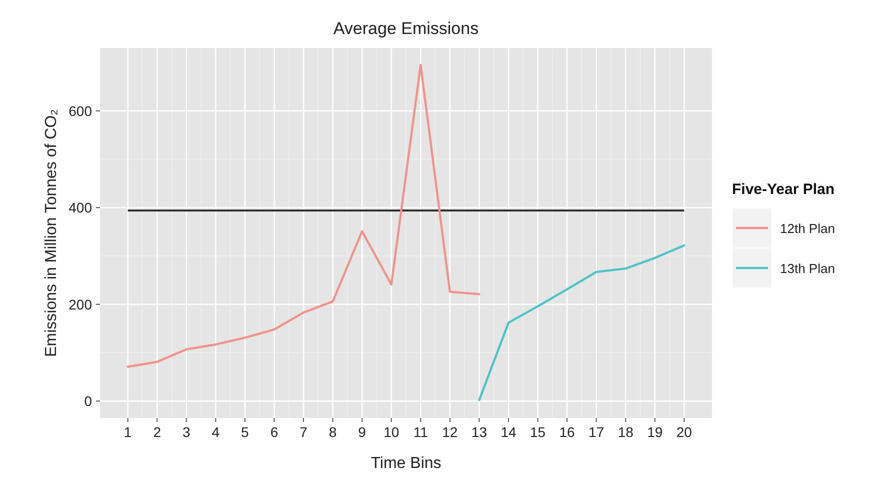 This screenshot has width=880, height=485. What do you see at coordinates (304, 432) in the screenshot?
I see `x-tick-label: 7` at bounding box center [304, 432].